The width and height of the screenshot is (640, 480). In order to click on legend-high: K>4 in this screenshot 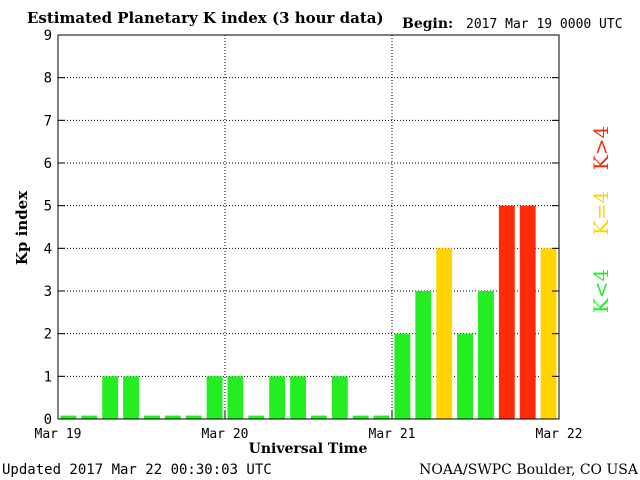, I will do `click(601, 148)`.